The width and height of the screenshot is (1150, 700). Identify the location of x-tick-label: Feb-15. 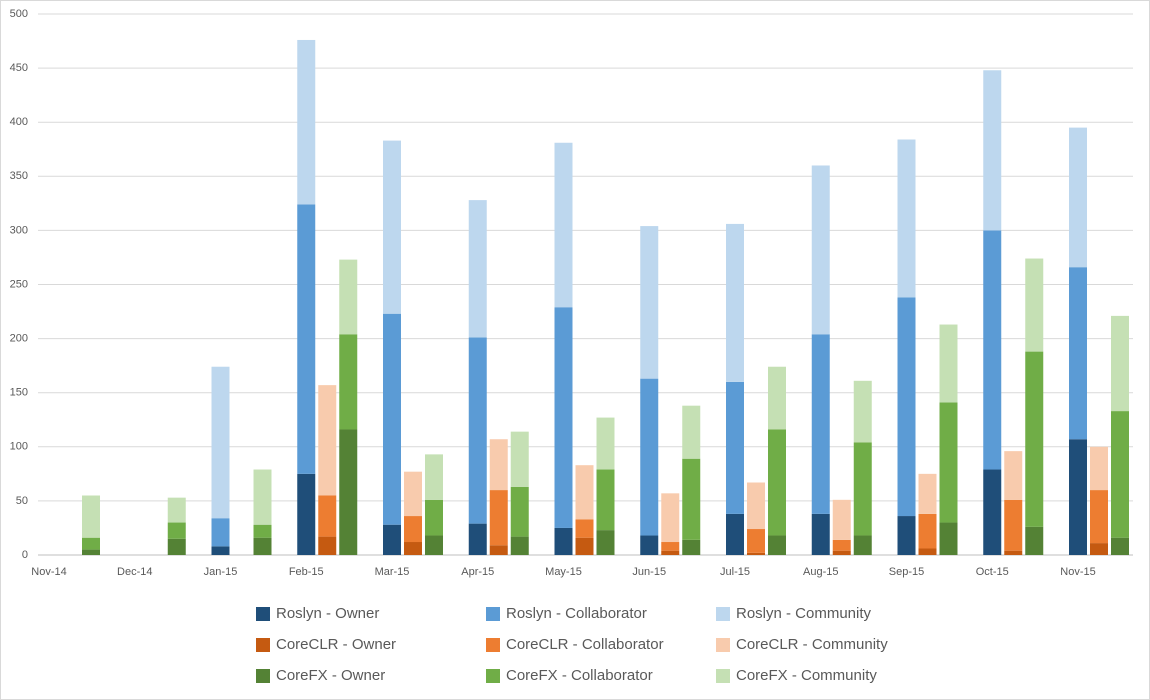
(306, 572).